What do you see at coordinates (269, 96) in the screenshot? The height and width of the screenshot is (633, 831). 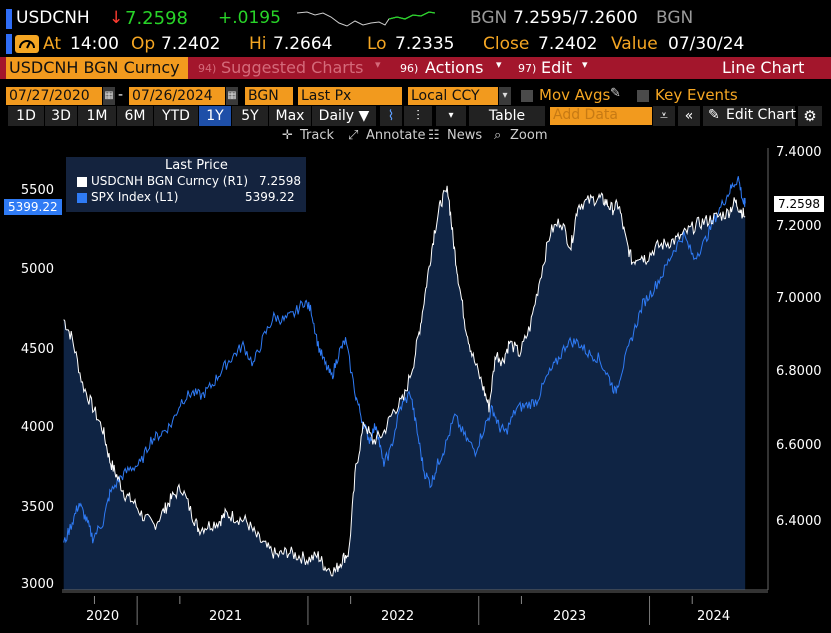 I see `source-input: BGN` at bounding box center [269, 96].